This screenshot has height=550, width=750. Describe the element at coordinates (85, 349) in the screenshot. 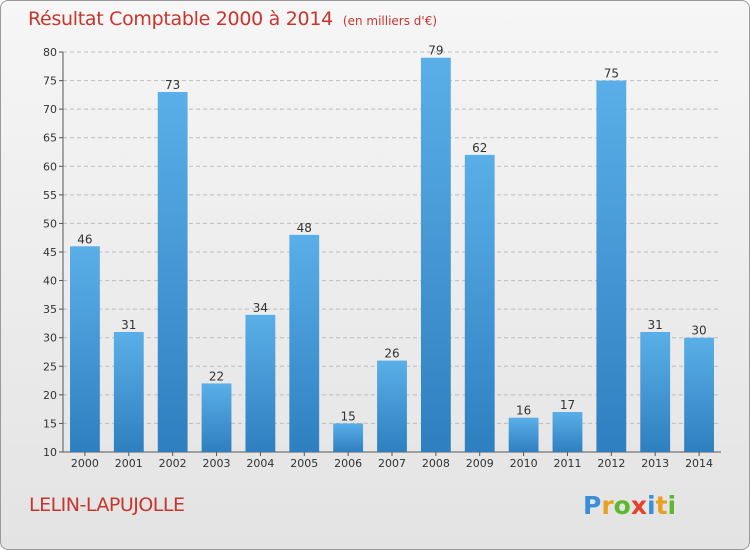

I see `bar-2000` at that location.